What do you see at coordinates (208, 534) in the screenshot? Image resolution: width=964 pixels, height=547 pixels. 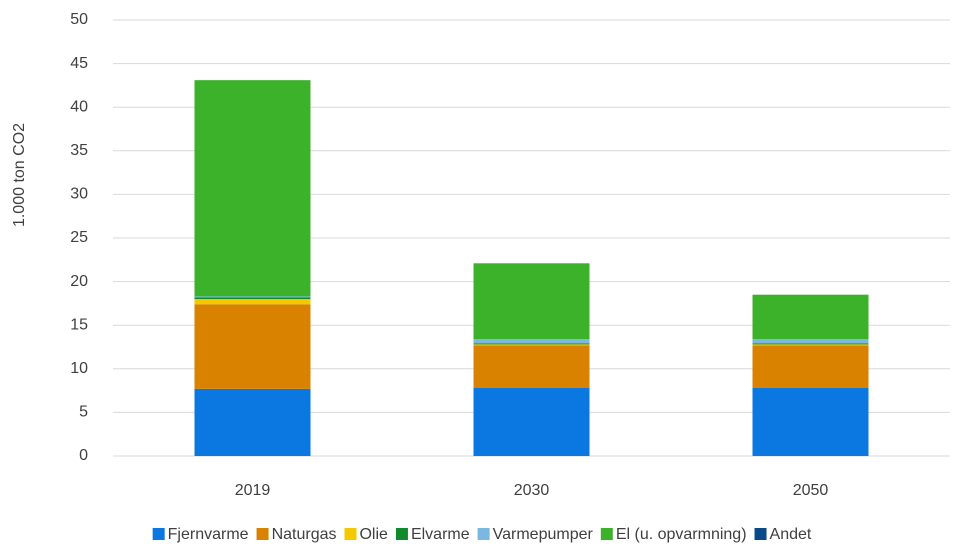 I see `legend-label: Fjernvarme` at bounding box center [208, 534].